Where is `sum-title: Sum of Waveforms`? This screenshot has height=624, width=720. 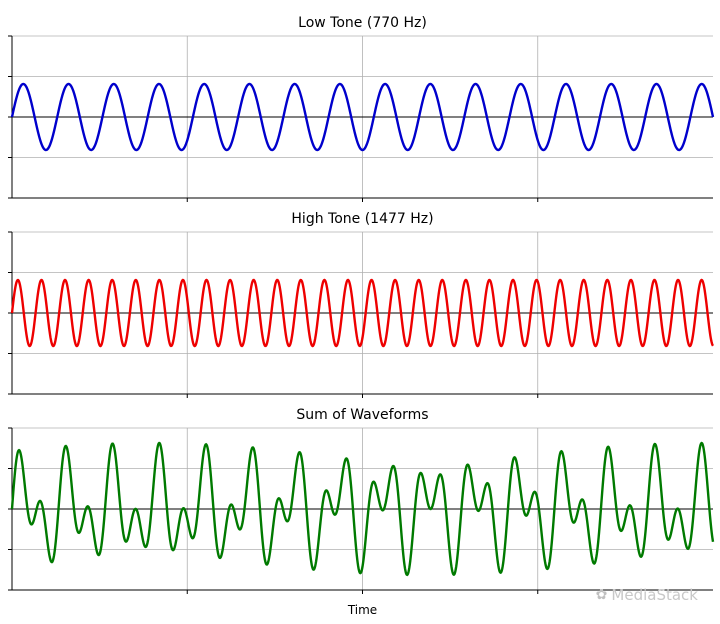
sum-title: Sum of Waveforms is located at coordinates (362, 415).